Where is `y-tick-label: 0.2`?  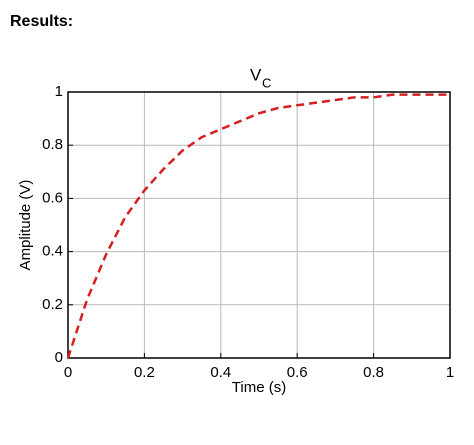 y-tick-label: 0.2 is located at coordinates (52, 304).